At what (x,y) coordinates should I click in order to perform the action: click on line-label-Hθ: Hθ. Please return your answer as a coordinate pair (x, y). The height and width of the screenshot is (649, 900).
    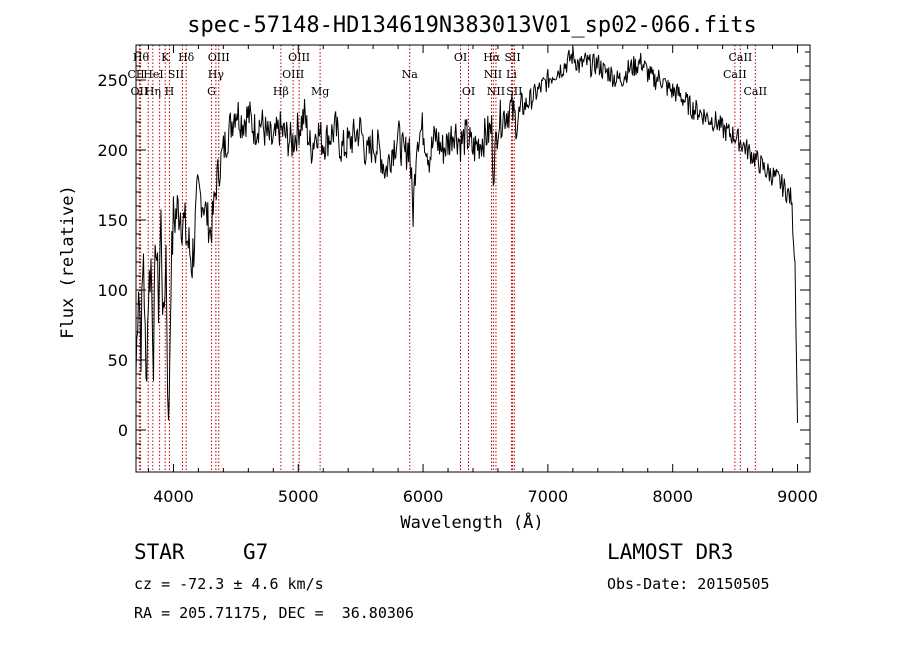
    Looking at the image, I should click on (141, 57).